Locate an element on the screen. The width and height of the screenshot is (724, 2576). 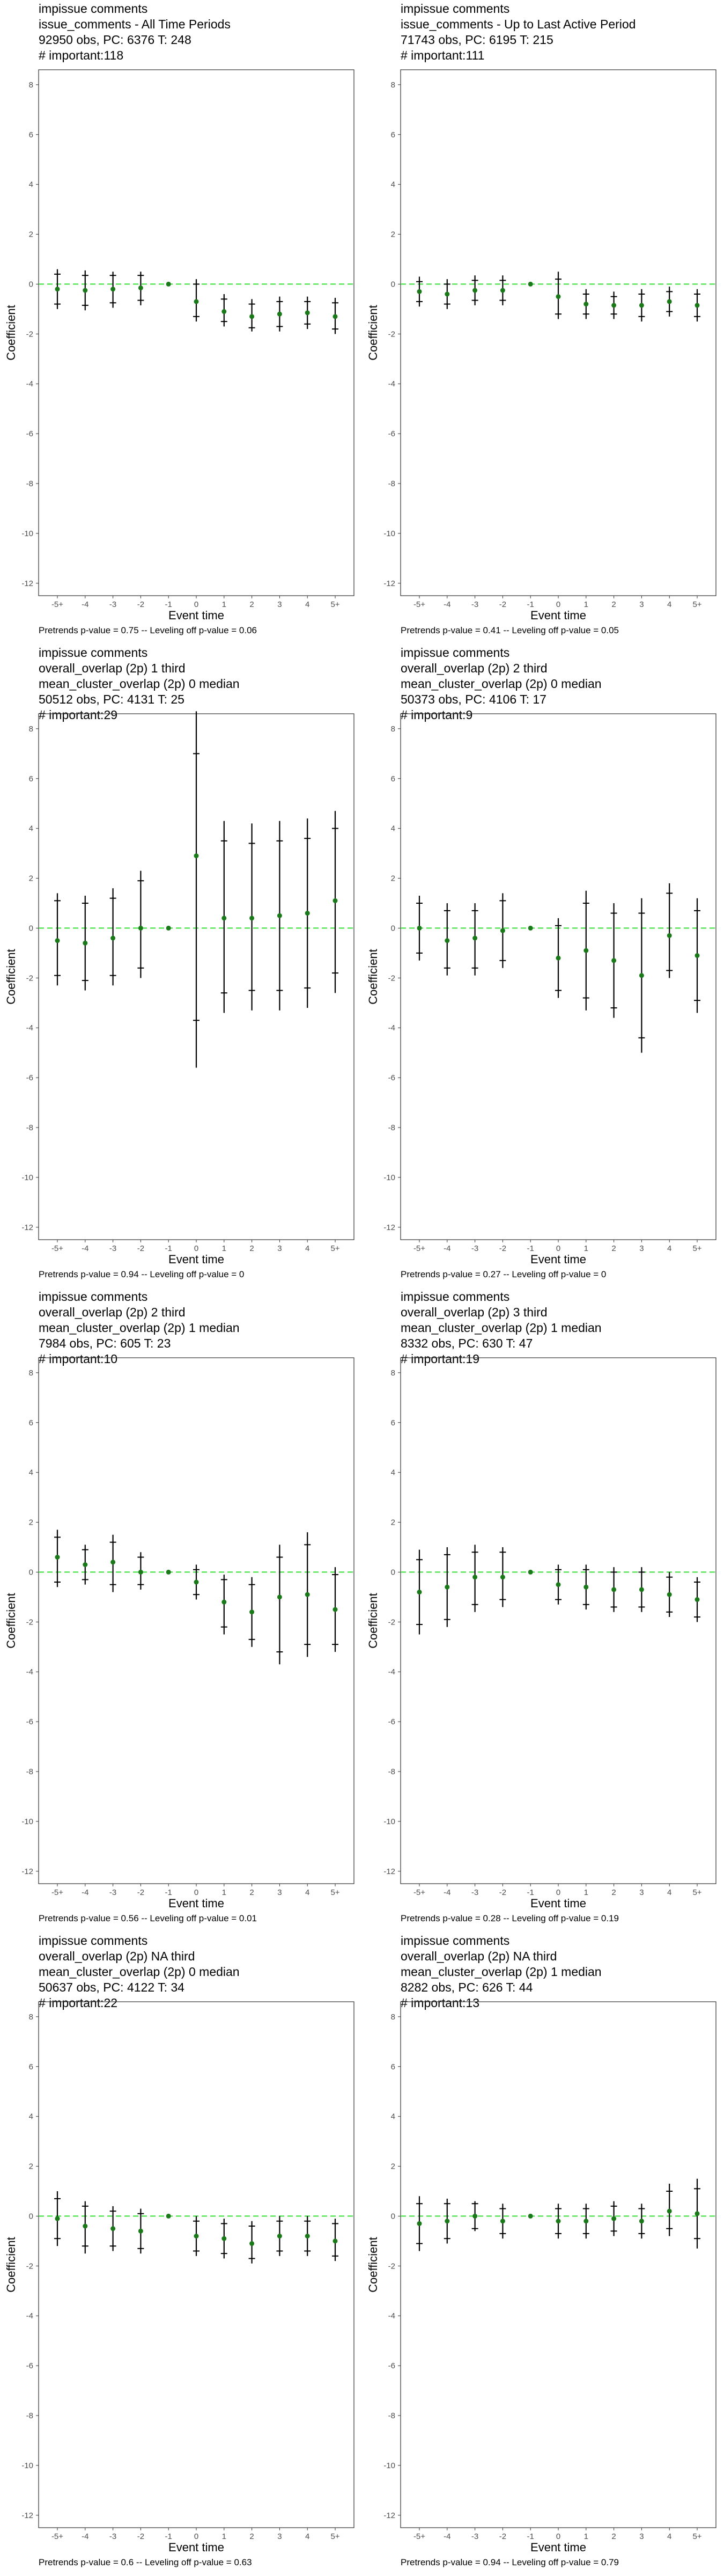
chart-subtitle-line: 50637 obs, PC: 4122 T: 34 is located at coordinates (111, 1987).